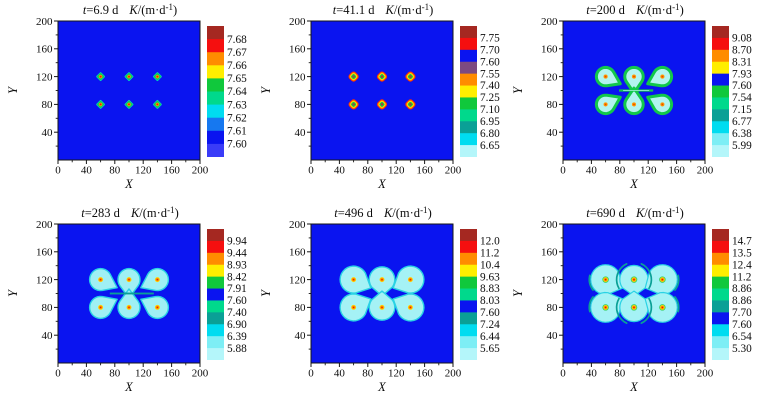  Describe the element at coordinates (676, 374) in the screenshot. I see `x-tick-label: 160` at that location.